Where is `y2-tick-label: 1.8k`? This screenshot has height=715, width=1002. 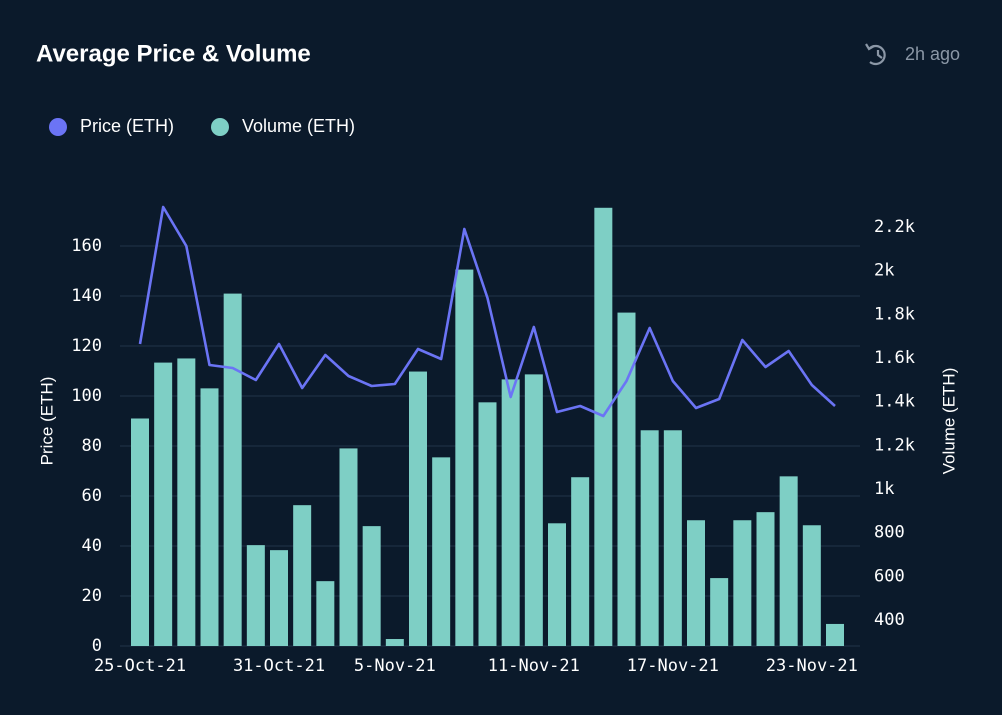
y2-tick-label: 1.8k is located at coordinates (894, 314).